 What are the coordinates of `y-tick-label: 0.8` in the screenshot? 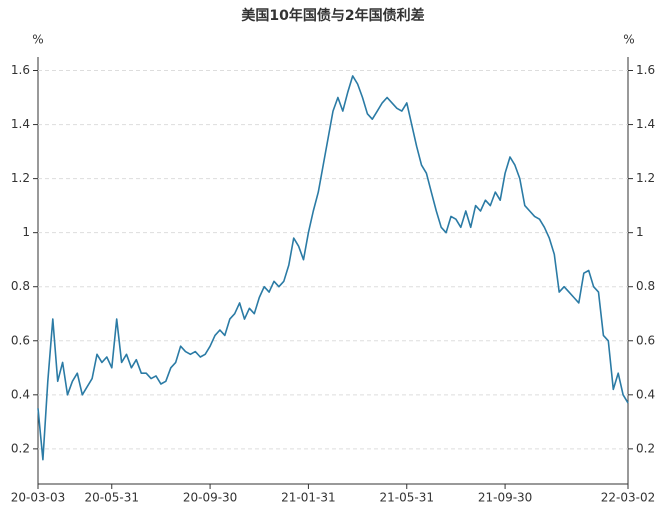 It's located at (20, 286).